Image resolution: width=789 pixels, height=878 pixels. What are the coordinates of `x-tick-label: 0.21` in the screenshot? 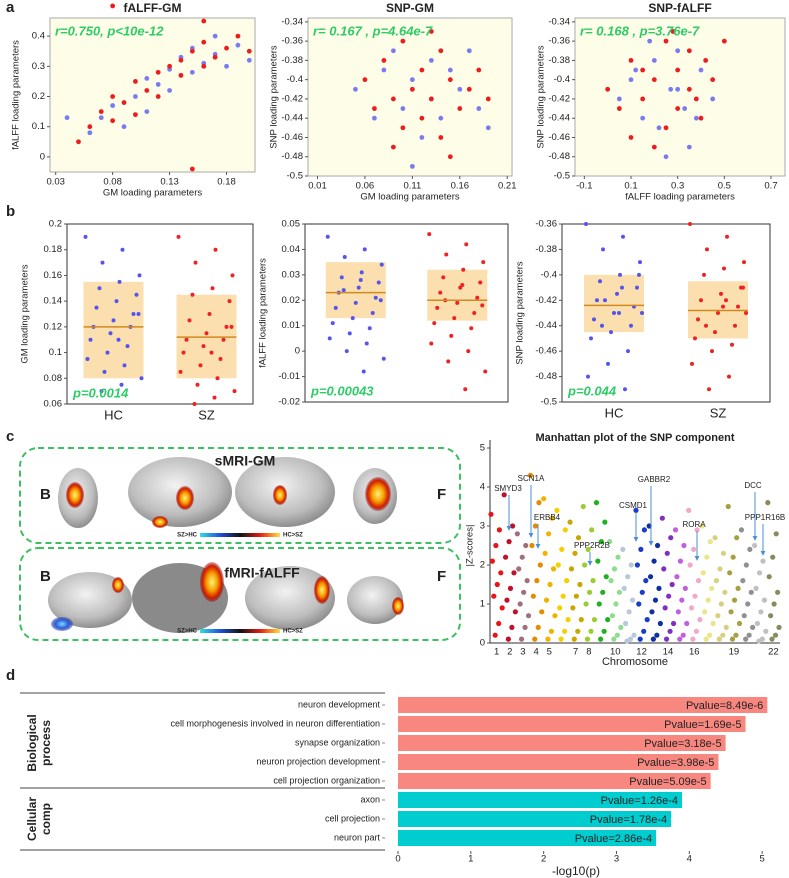 It's located at (507, 186).